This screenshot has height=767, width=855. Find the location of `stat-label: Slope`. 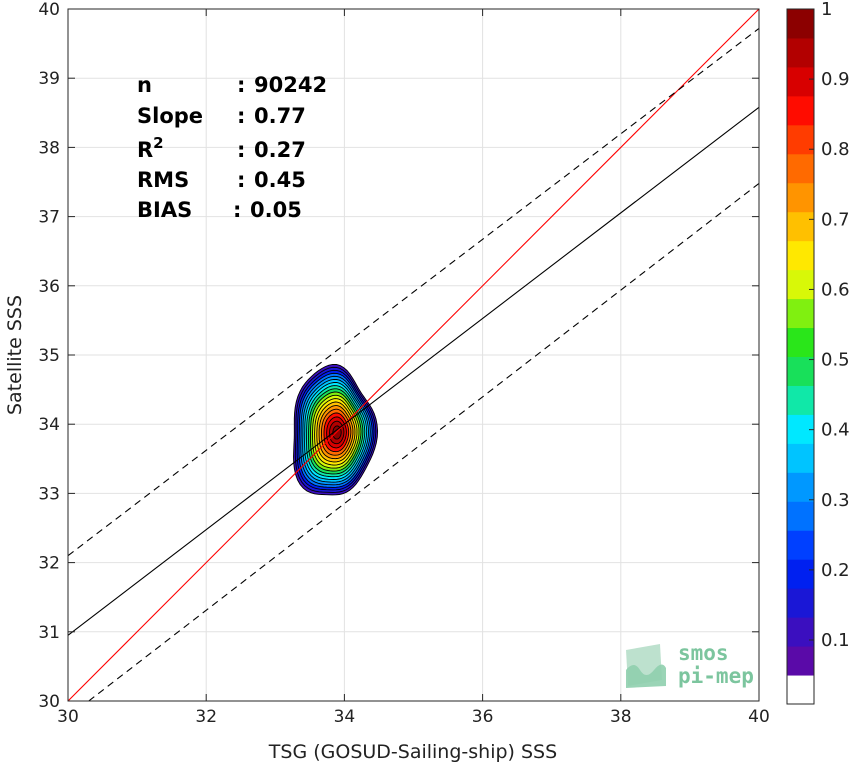

stat-label: Slope is located at coordinates (170, 116).